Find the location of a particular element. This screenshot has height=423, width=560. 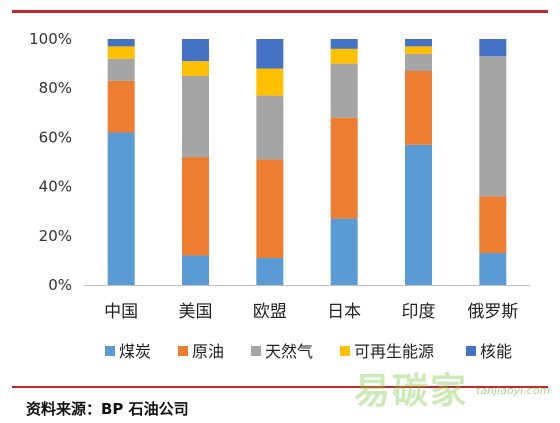

watermark-text: 易碳家 is located at coordinates (411, 391).